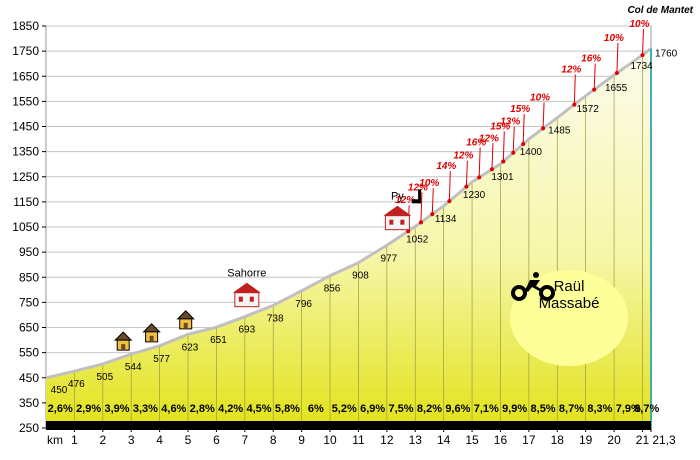 This screenshot has width=700, height=460. What do you see at coordinates (643, 440) in the screenshot?
I see `x-tick-label: 21` at bounding box center [643, 440].